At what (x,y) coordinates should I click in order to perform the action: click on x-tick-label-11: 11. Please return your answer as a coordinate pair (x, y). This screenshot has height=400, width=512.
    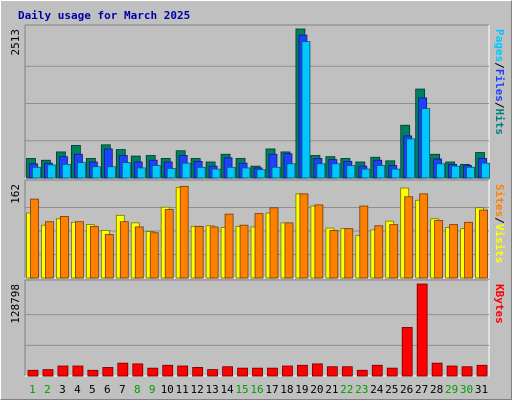
    Looking at the image, I should click on (182, 389).